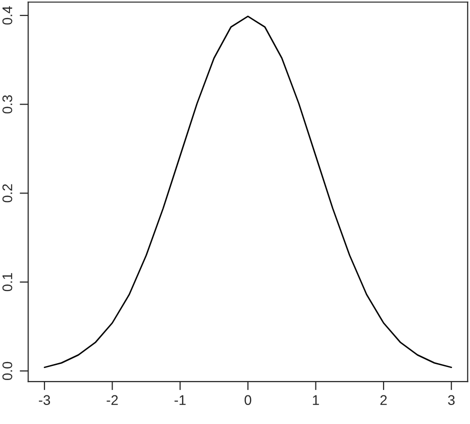 The height and width of the screenshot is (424, 470). What do you see at coordinates (112, 400) in the screenshot?
I see `x-tick-label: -2` at bounding box center [112, 400].